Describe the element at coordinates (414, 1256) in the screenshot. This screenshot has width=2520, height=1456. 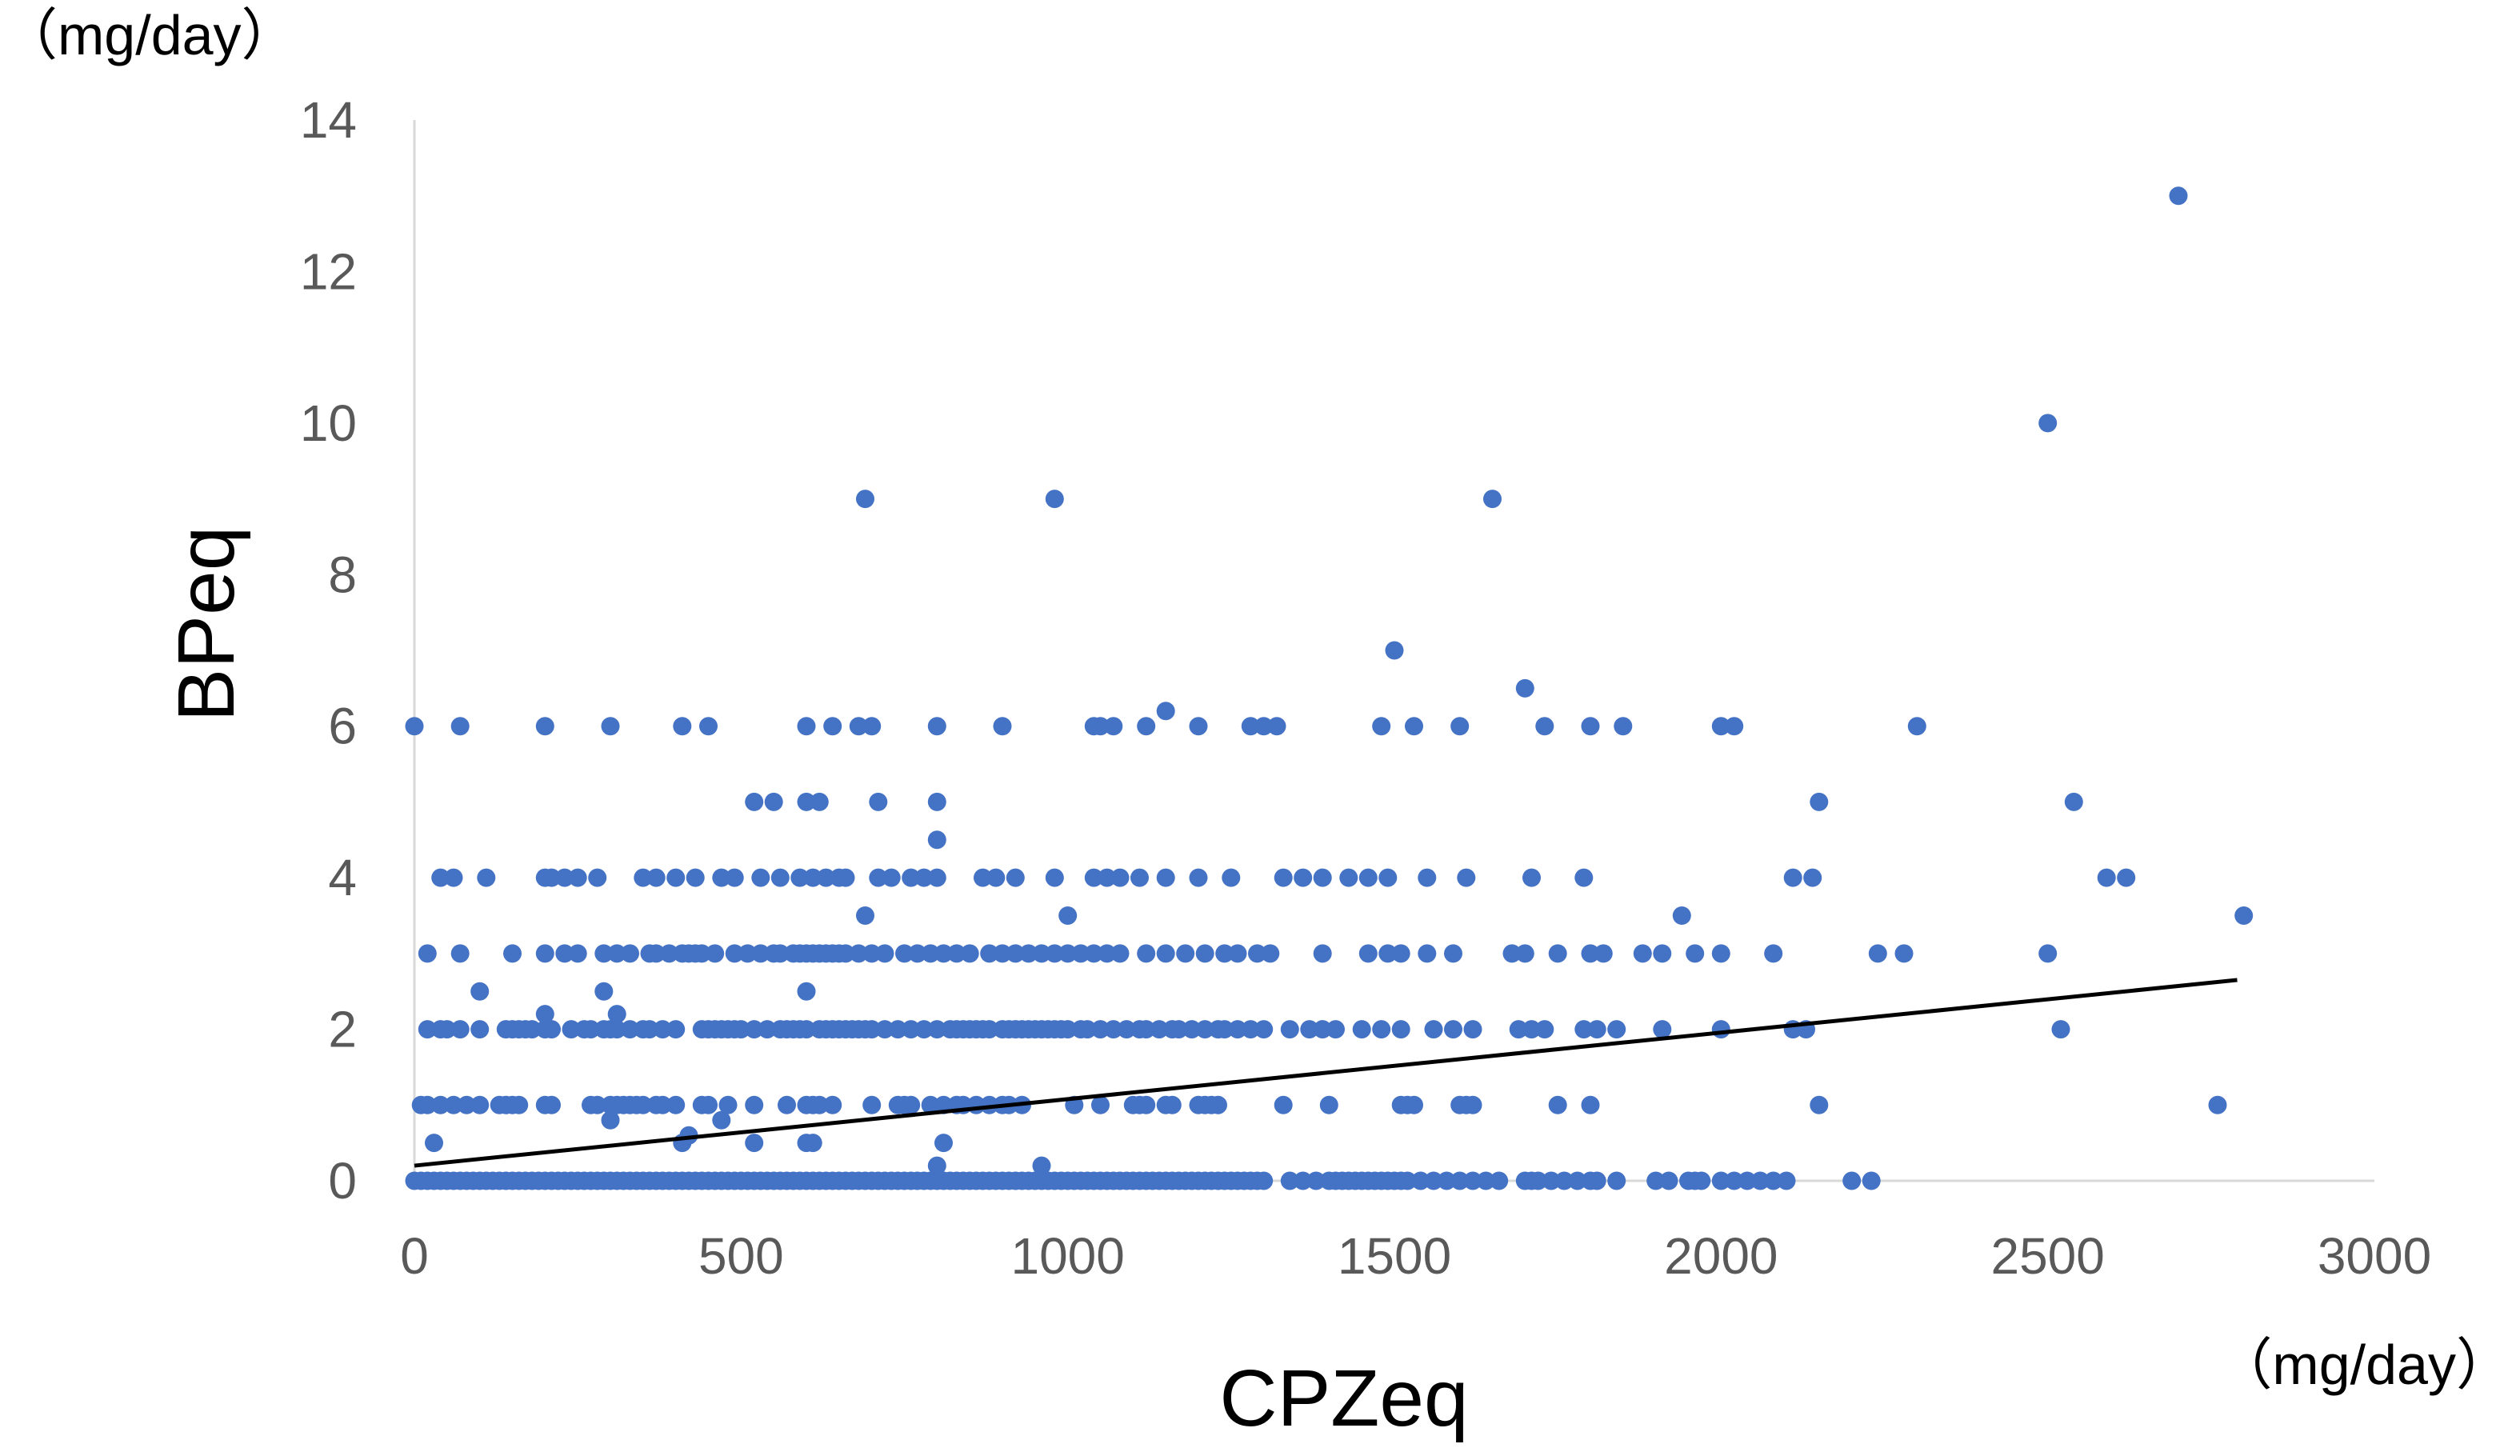
I see `x-tick-label: 0` at that location.